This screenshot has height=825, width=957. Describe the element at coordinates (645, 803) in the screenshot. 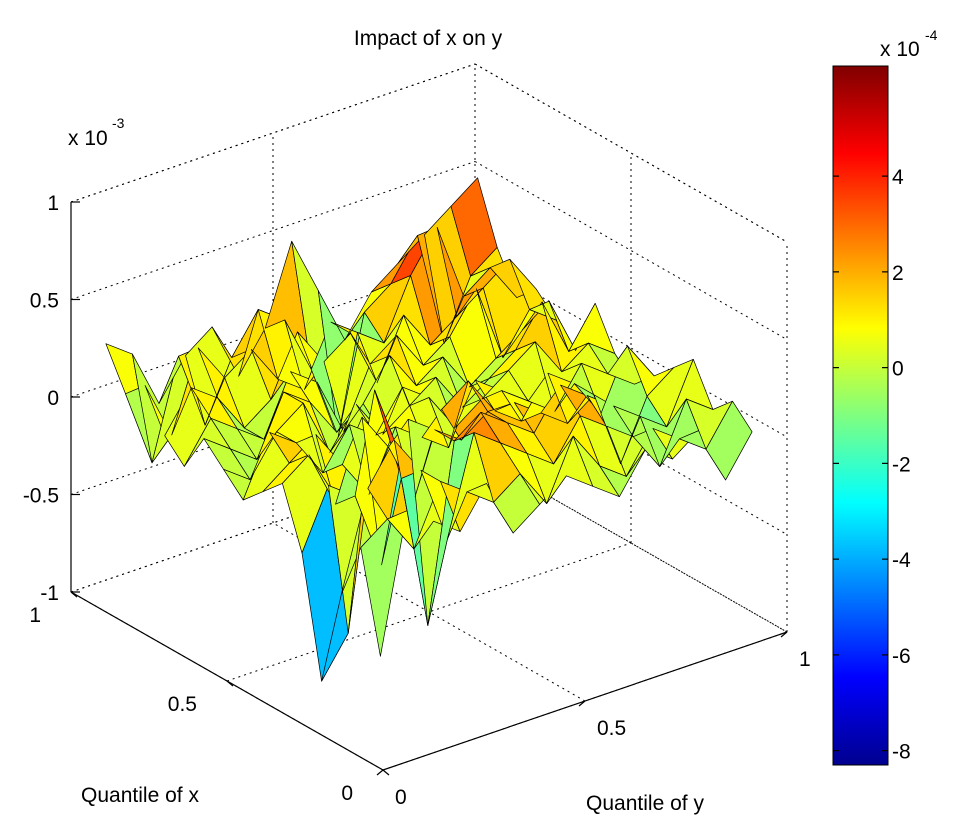

I see `y-axis-label: Quantile of y` at that location.